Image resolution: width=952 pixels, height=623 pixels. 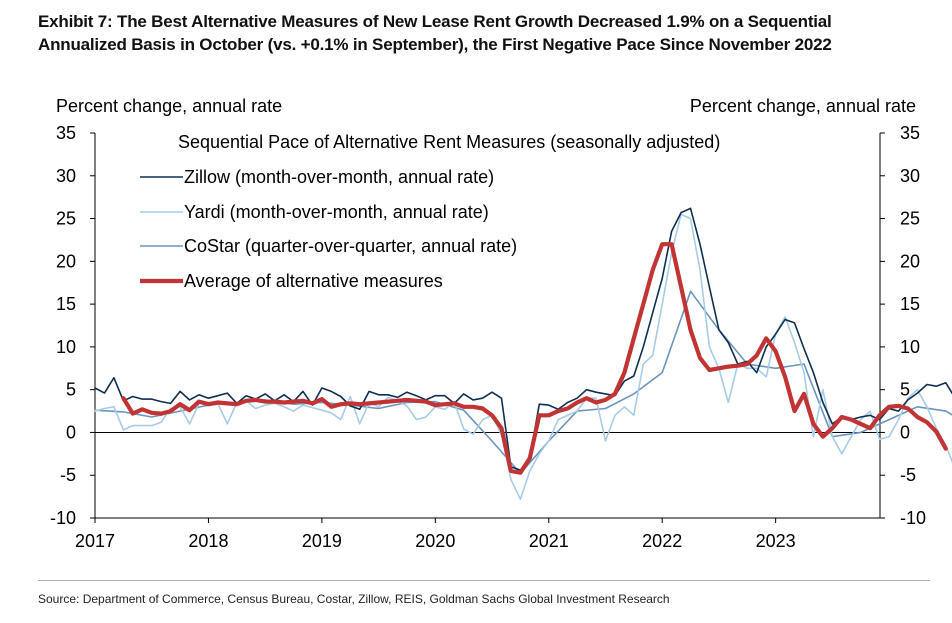 What do you see at coordinates (66, 304) in the screenshot?
I see `y-tick-label-left: 15` at bounding box center [66, 304].